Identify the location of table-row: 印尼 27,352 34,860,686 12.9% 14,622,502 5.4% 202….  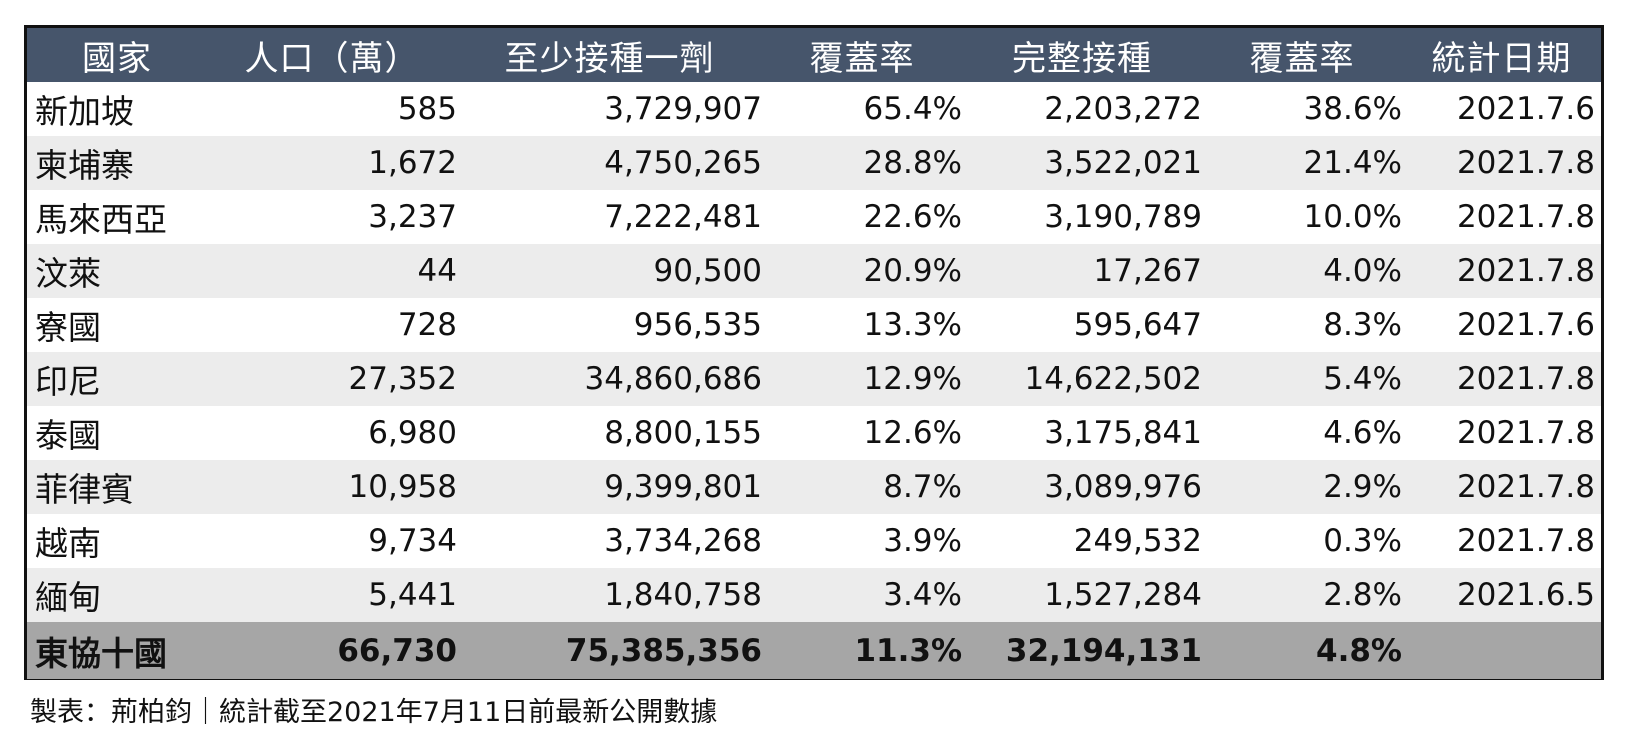
(814, 379).